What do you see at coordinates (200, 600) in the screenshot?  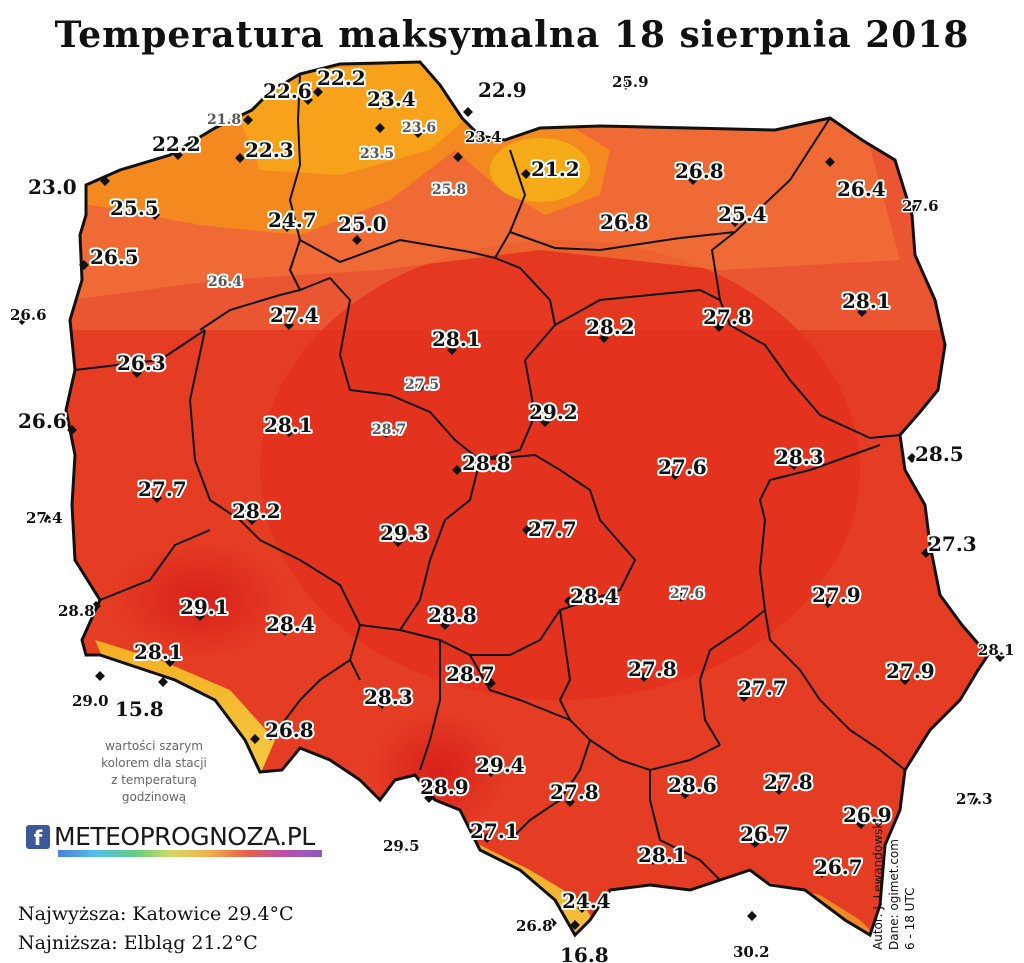 I see `hot-spot-west` at bounding box center [200, 600].